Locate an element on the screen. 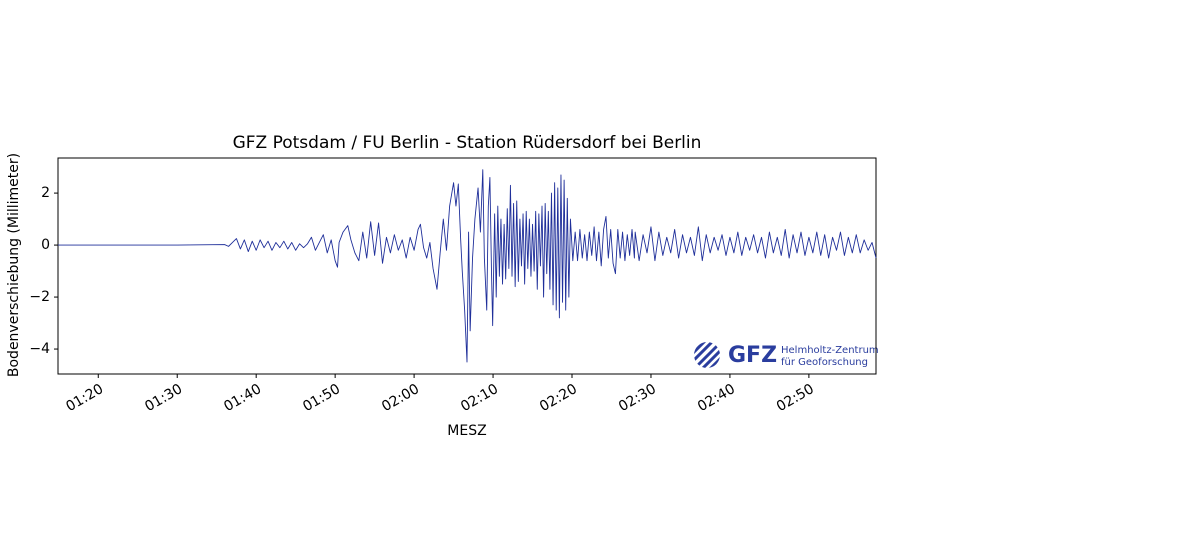 This screenshot has width=1200, height=556. logo-mark is located at coordinates (707, 355).